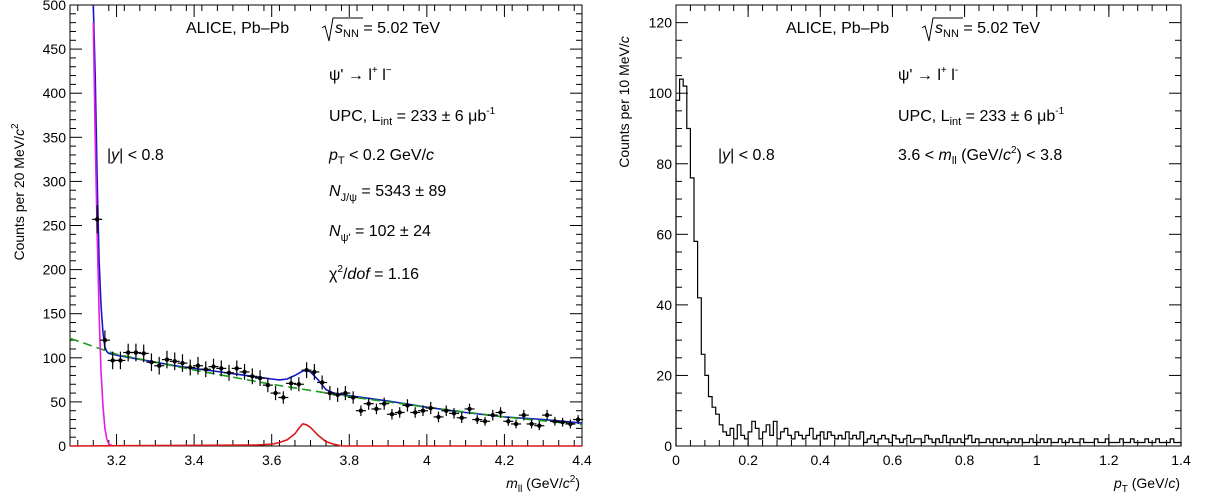 The height and width of the screenshot is (497, 1207). I want to click on right-y-tick-label: 100, so click(661, 93).